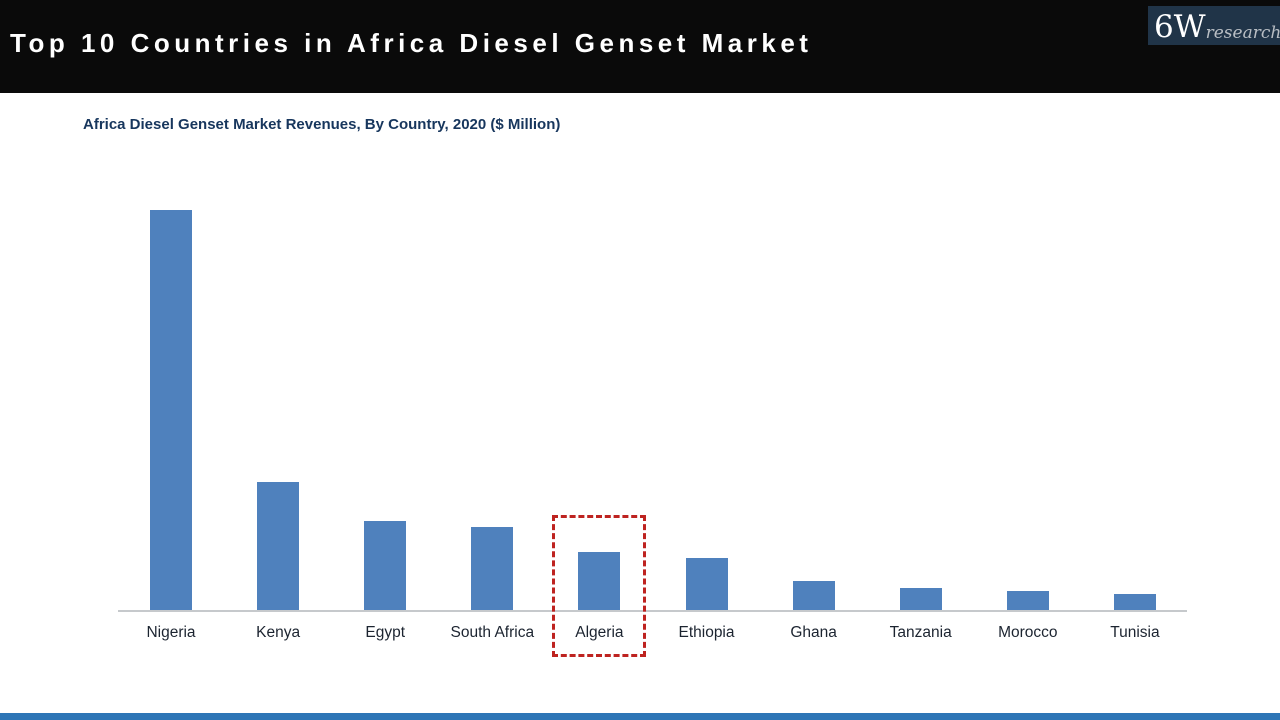  Describe the element at coordinates (599, 581) in the screenshot. I see `bar-algeria` at that location.